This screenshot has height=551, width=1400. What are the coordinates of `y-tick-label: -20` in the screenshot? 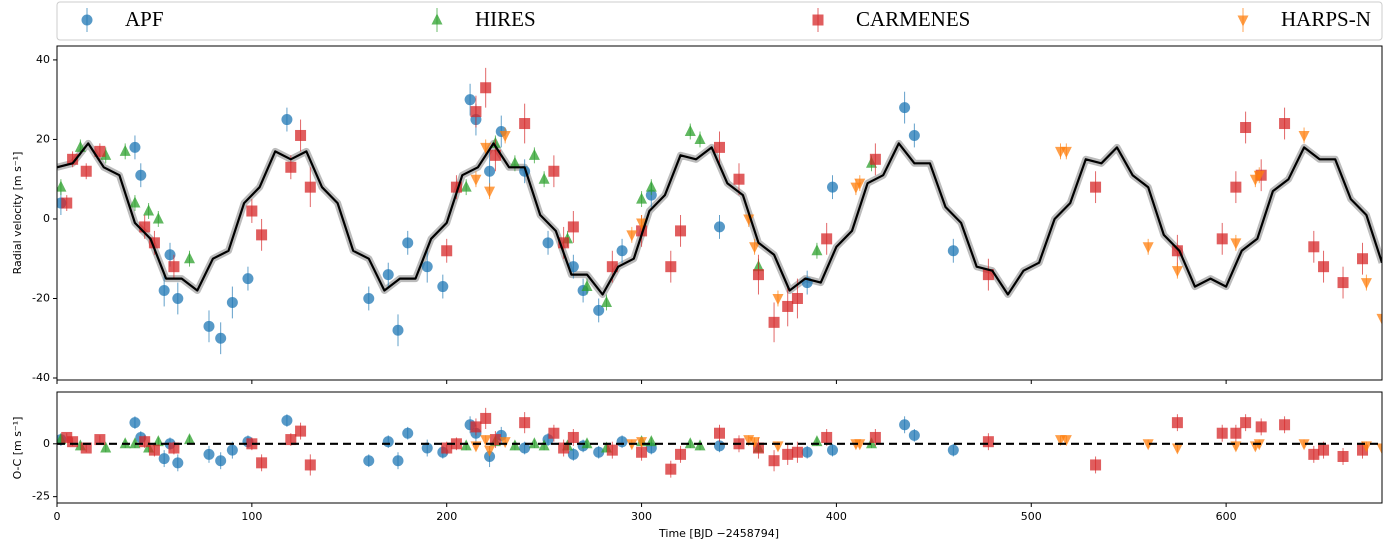 It's located at (41, 297).